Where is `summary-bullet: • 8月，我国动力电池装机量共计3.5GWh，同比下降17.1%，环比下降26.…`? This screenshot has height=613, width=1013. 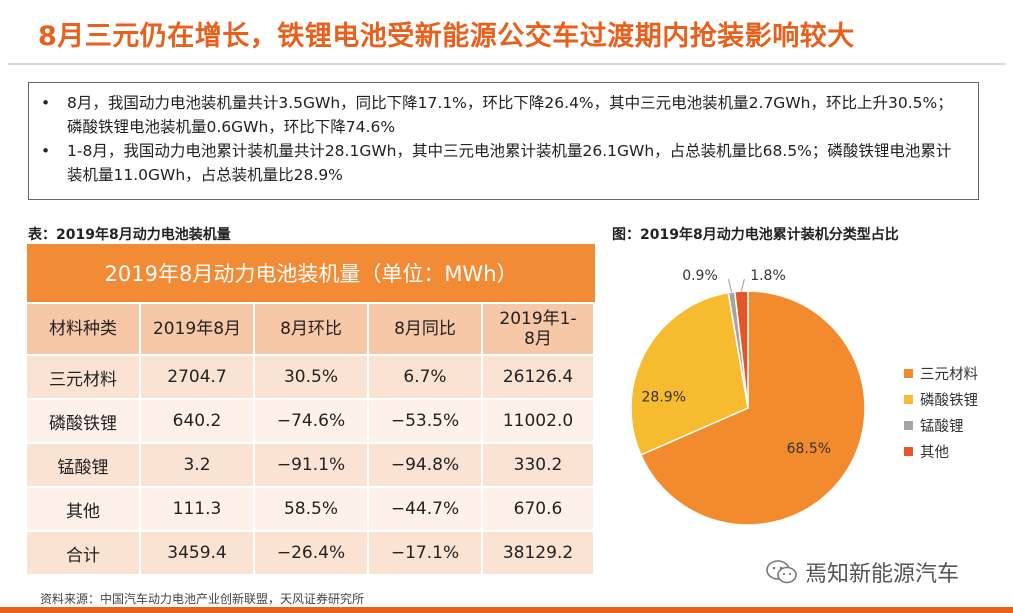
summary-bullet: • 8月，我国动力电池装机量共计3.5GWh，同比下降17.1%，环比下降26.… is located at coordinates (501, 115).